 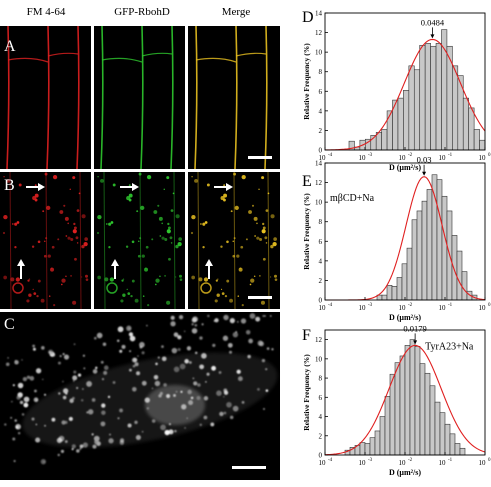 I want to click on panel-letter-a: A, so click(x=10, y=46).